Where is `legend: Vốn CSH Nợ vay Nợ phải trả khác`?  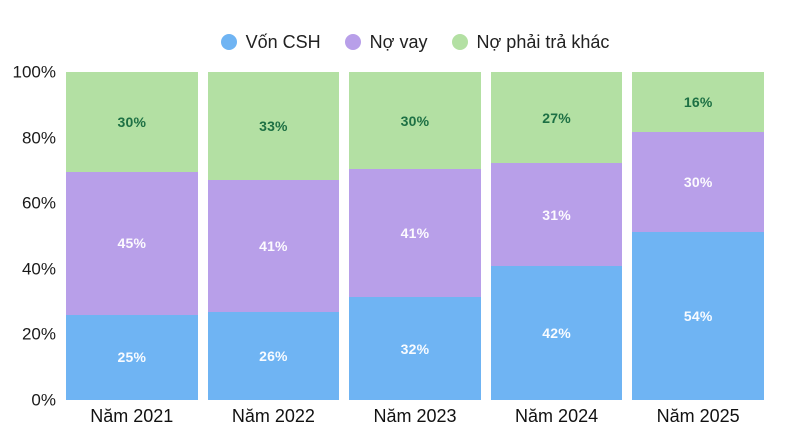
legend: Vốn CSH Nợ vay Nợ phải trả khác is located at coordinates (415, 42).